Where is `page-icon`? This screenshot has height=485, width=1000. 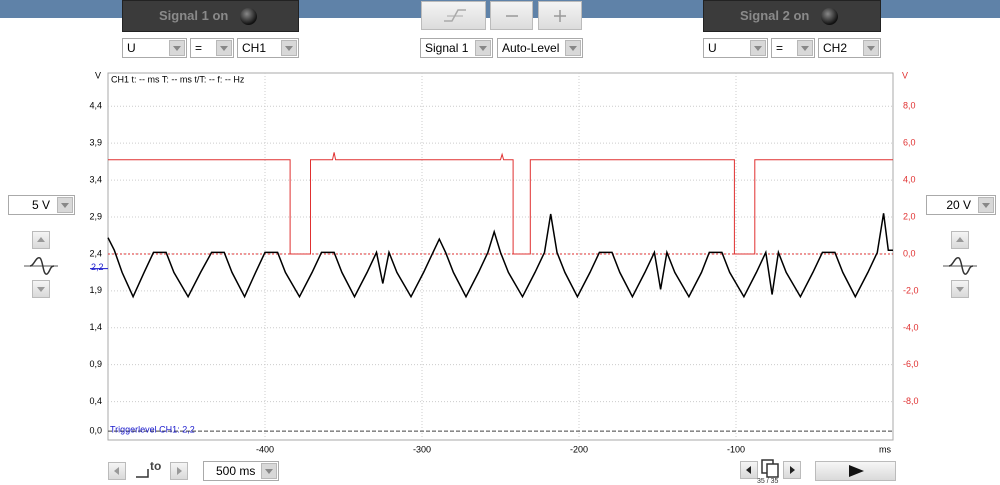 page-icon is located at coordinates (770, 468).